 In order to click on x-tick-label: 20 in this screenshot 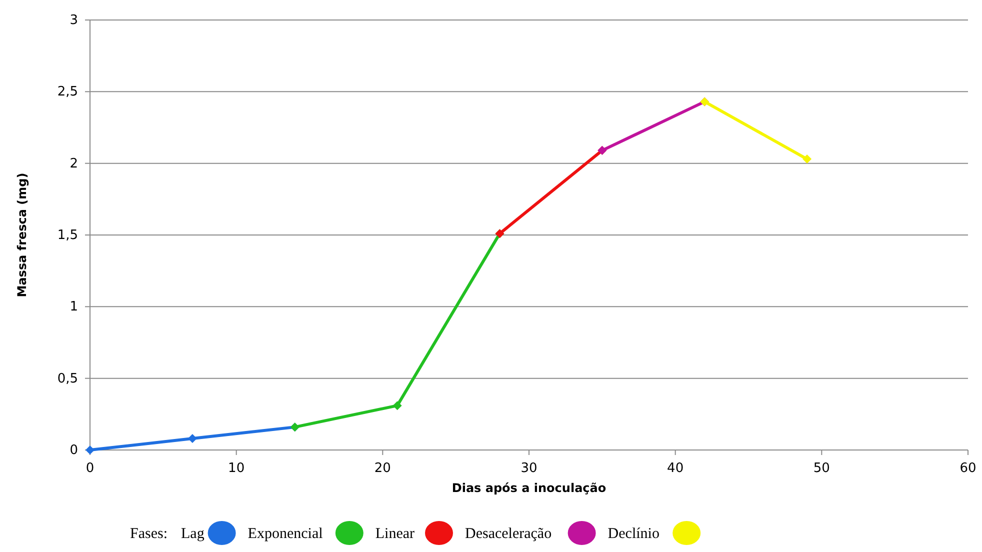, I will do `click(382, 468)`.